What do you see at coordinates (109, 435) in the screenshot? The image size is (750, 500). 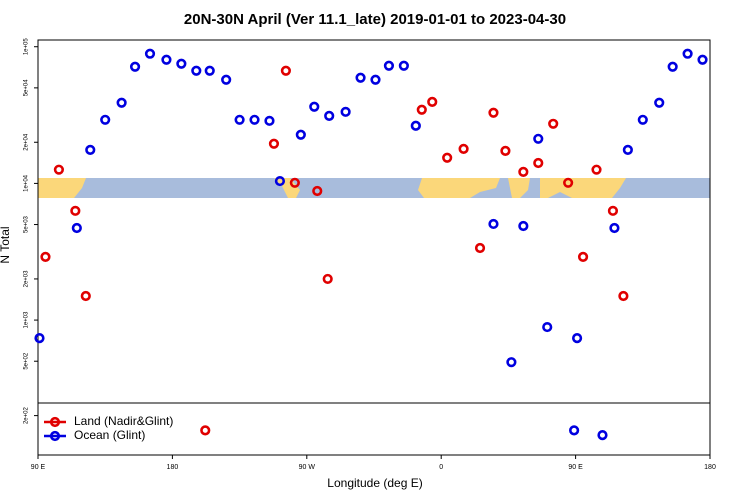 I see `legend-label: Ocean (Glint)` at bounding box center [109, 435].